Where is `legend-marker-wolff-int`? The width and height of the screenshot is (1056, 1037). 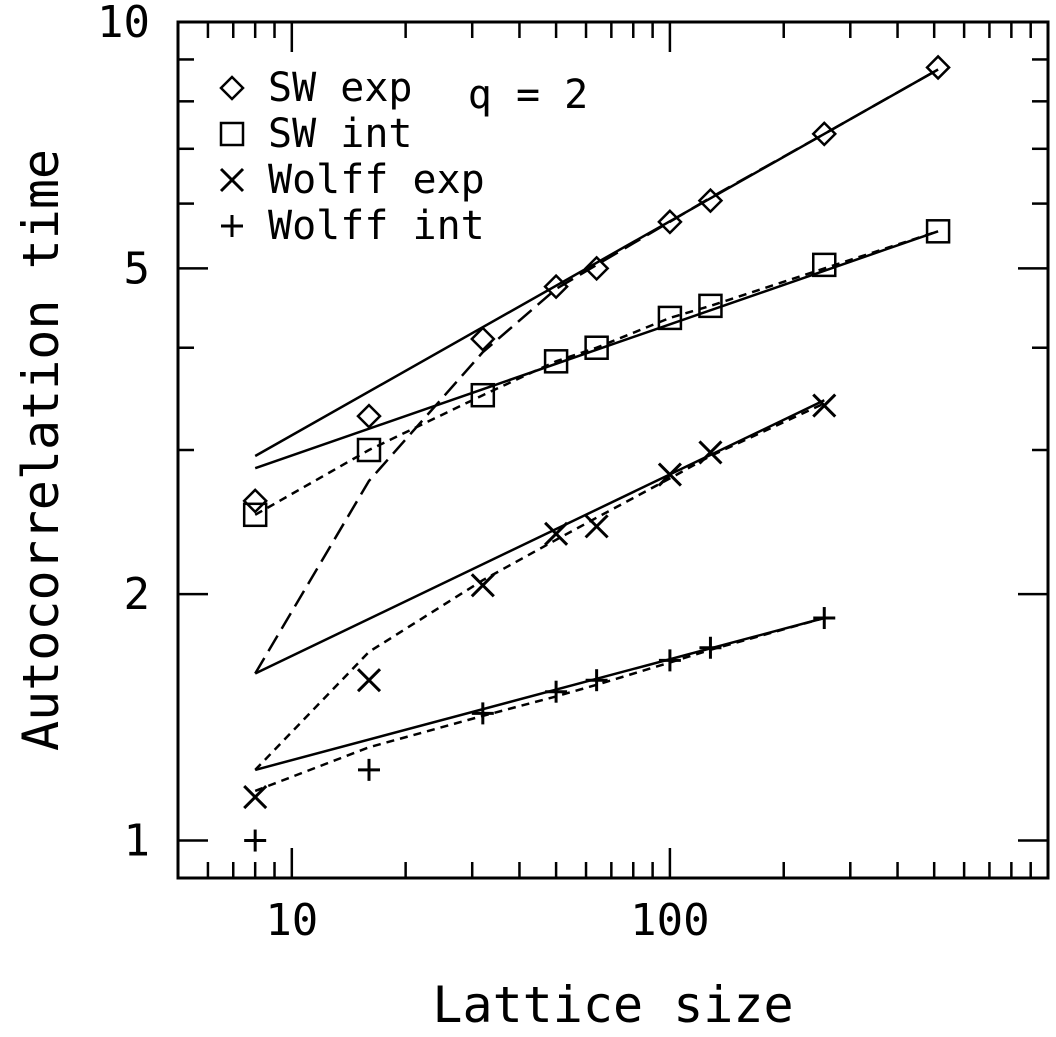 legend-marker-wolff-int is located at coordinates (232, 226).